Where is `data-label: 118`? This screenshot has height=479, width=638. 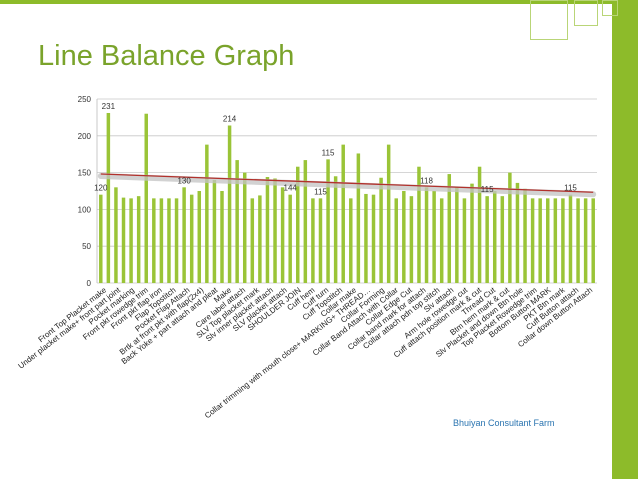
data-label: 118 is located at coordinates (426, 180).